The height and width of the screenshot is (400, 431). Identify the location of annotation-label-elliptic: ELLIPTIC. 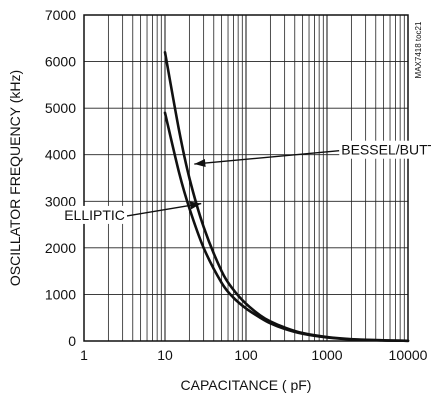
(94, 215).